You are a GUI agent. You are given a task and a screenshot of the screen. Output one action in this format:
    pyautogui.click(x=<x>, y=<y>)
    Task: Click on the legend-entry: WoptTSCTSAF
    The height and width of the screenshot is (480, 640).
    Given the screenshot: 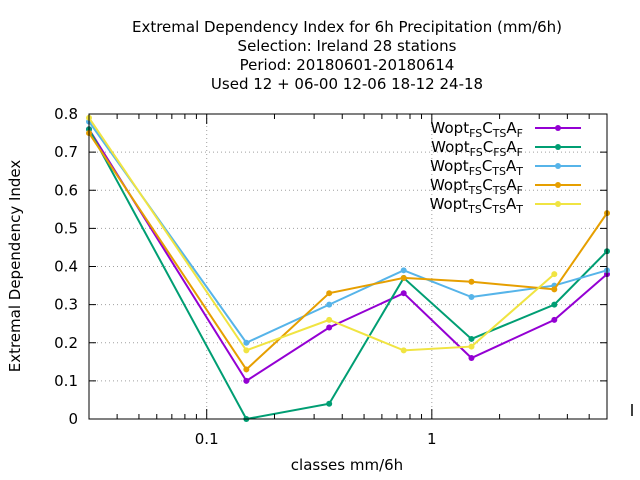 What is the action you would take?
    pyautogui.click(x=505, y=186)
    